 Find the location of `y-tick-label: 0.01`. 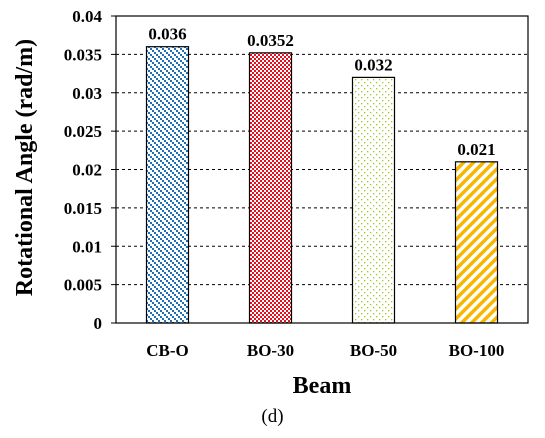

y-tick-label: 0.01 is located at coordinates (87, 246).